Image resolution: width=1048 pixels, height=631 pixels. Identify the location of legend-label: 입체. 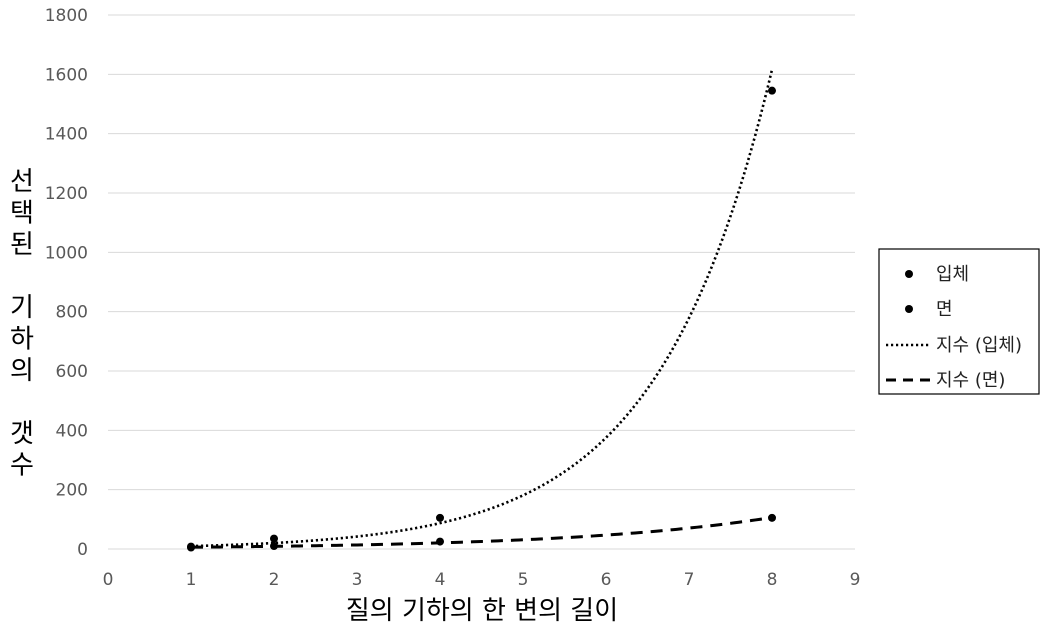
(952, 274).